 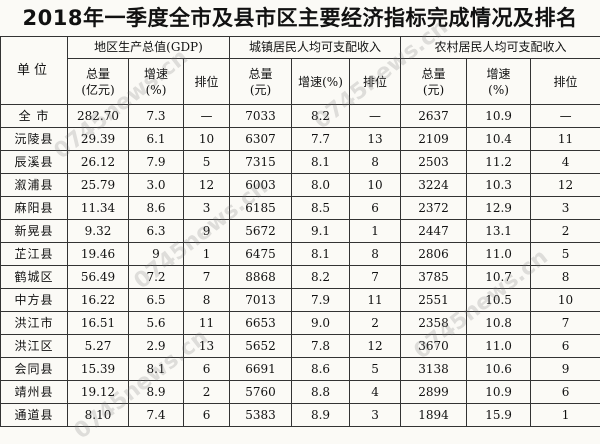 I want to click on header-rural-growth-unit: (%), so click(x=498, y=90).